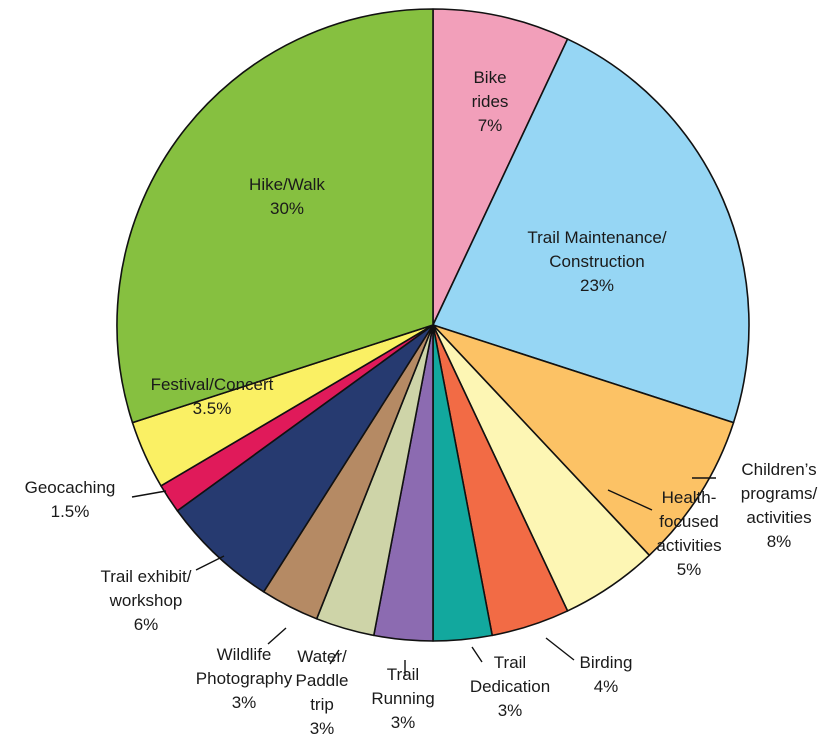 The width and height of the screenshot is (830, 740). I want to click on slice-label-trail-running: Trail Running 3%, so click(402, 698).